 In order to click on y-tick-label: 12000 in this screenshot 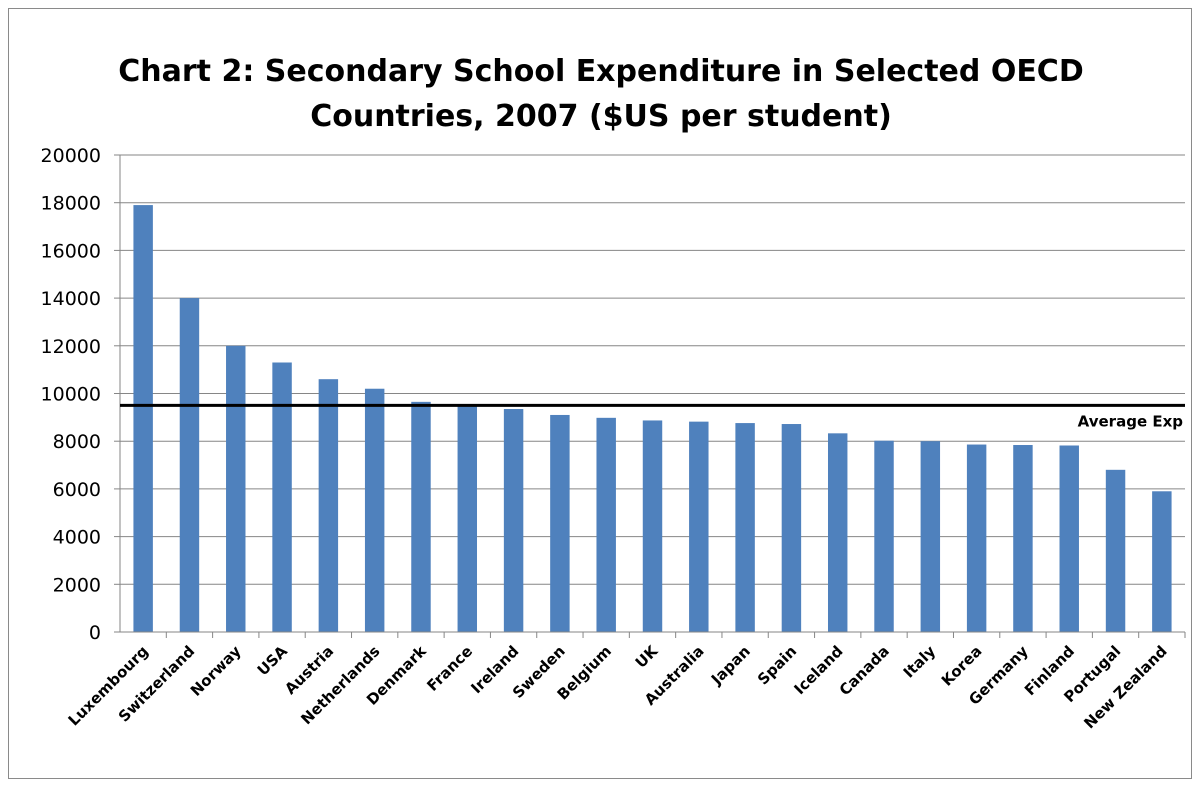, I will do `click(71, 347)`.